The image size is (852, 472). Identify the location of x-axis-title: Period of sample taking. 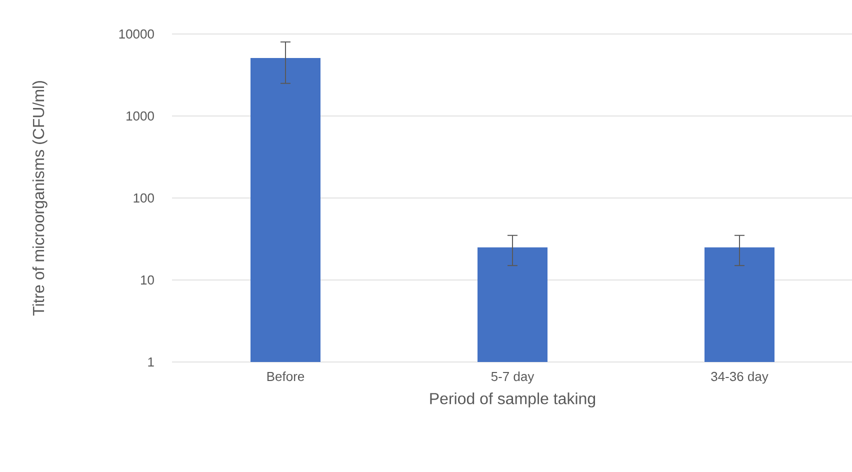
(513, 400).